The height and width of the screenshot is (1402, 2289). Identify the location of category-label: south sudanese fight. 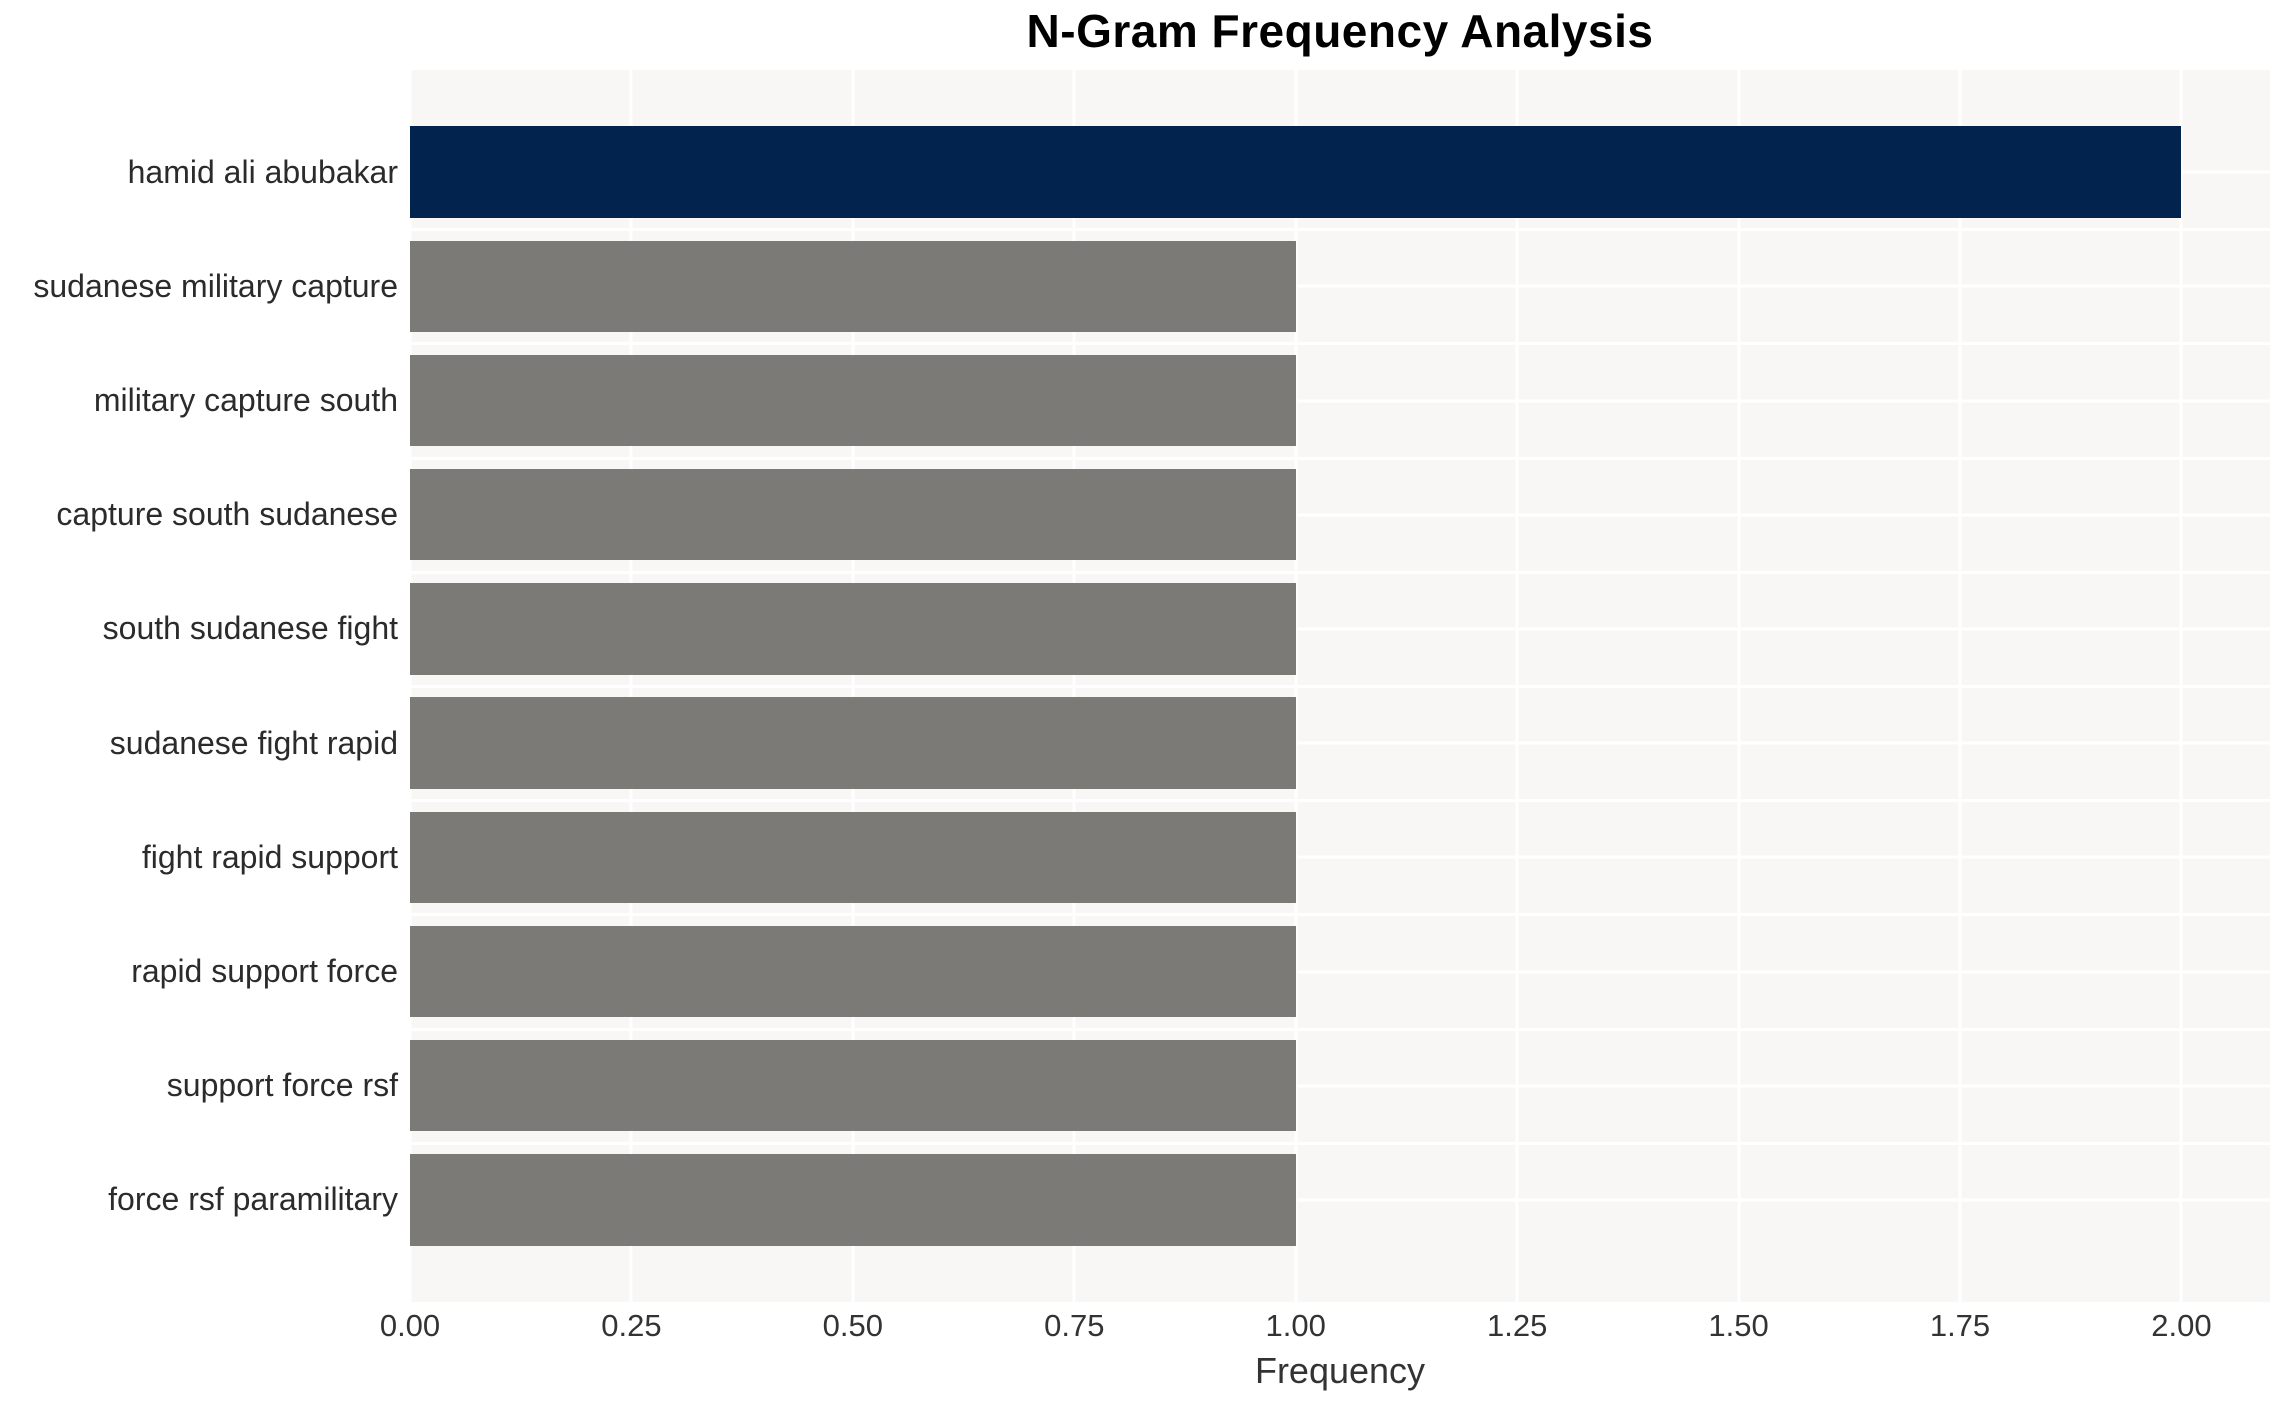
(250, 628).